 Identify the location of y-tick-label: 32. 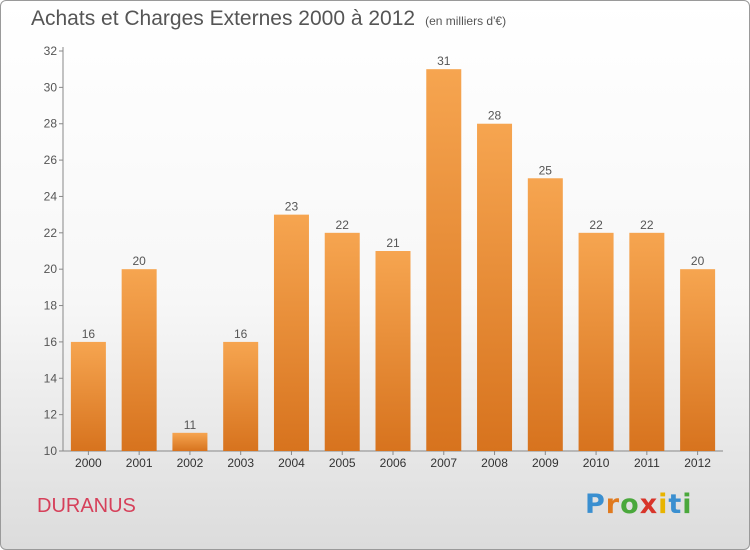
(51, 51).